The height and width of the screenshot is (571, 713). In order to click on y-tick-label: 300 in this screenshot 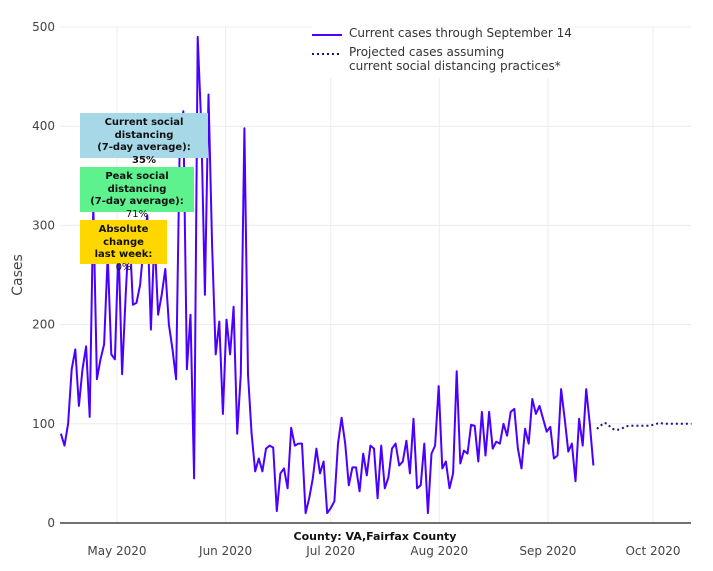, I will do `click(43, 225)`.